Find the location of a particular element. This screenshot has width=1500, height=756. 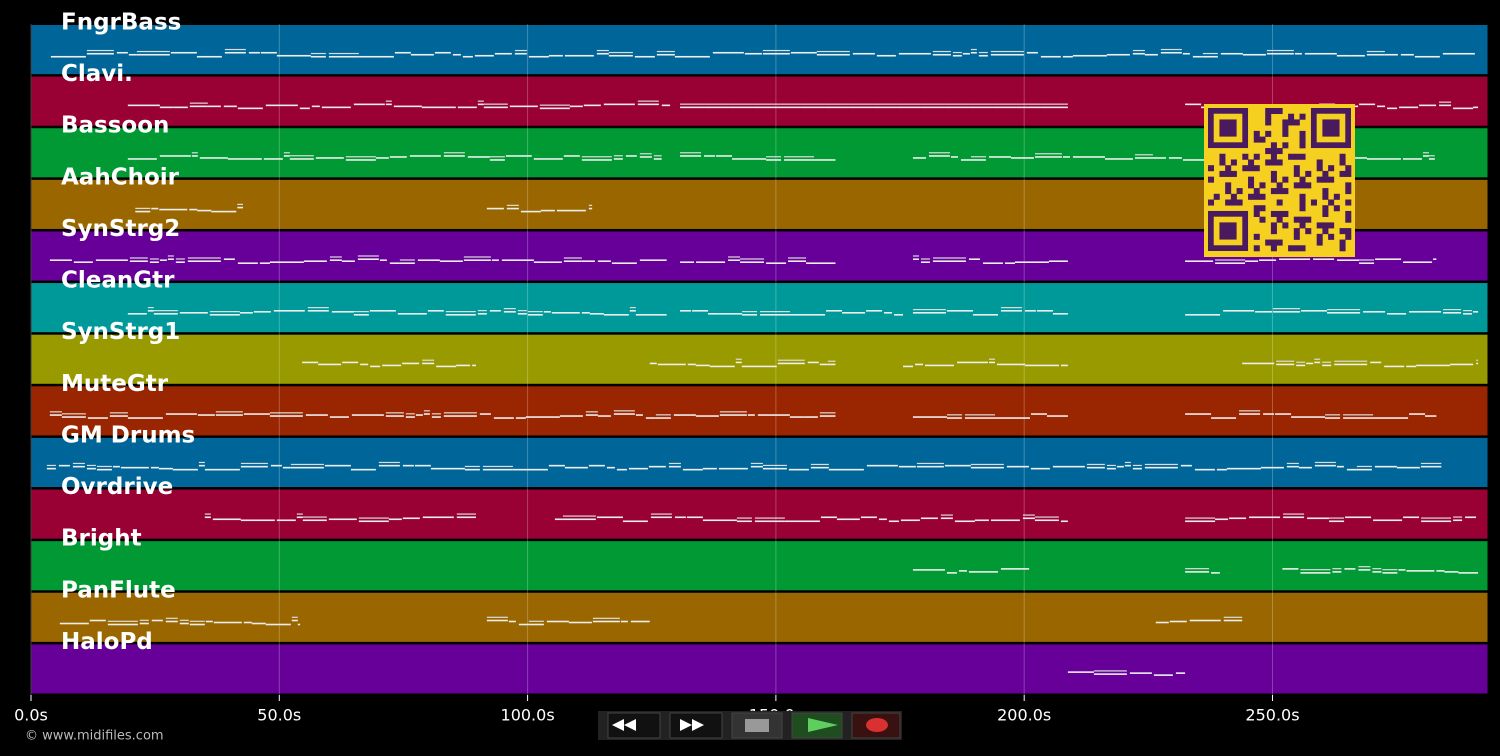

rewind-button is located at coordinates (634, 725).